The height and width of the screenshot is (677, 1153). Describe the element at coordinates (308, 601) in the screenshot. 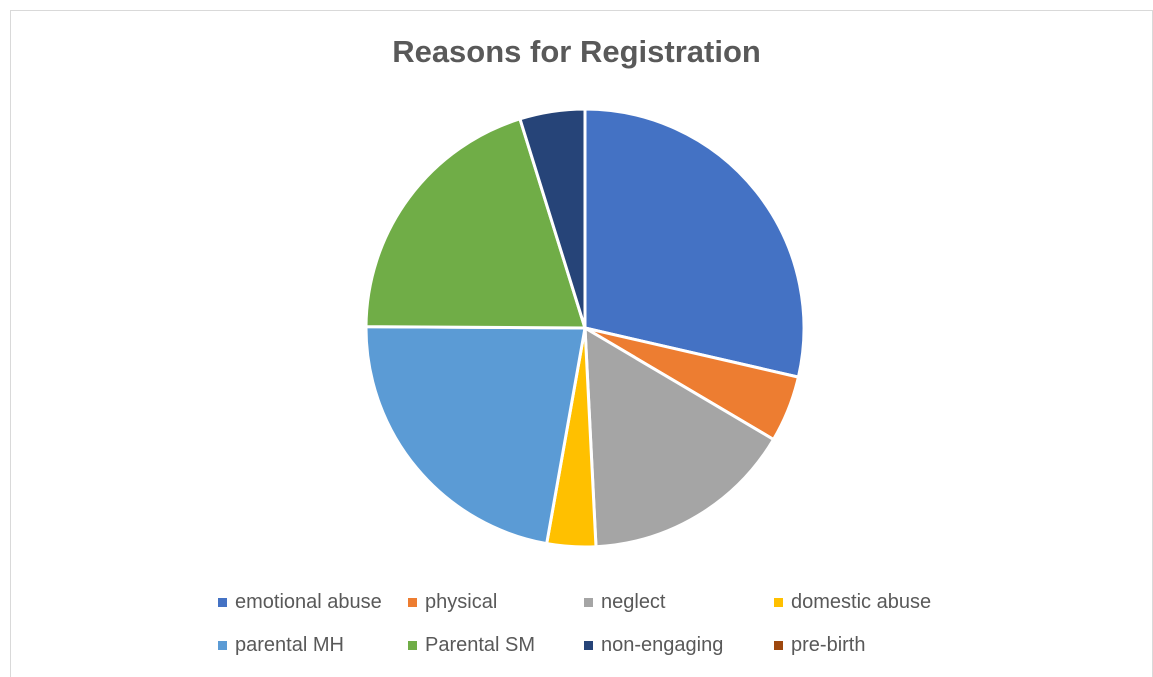

I see `legend-label: emotional abuse` at that location.